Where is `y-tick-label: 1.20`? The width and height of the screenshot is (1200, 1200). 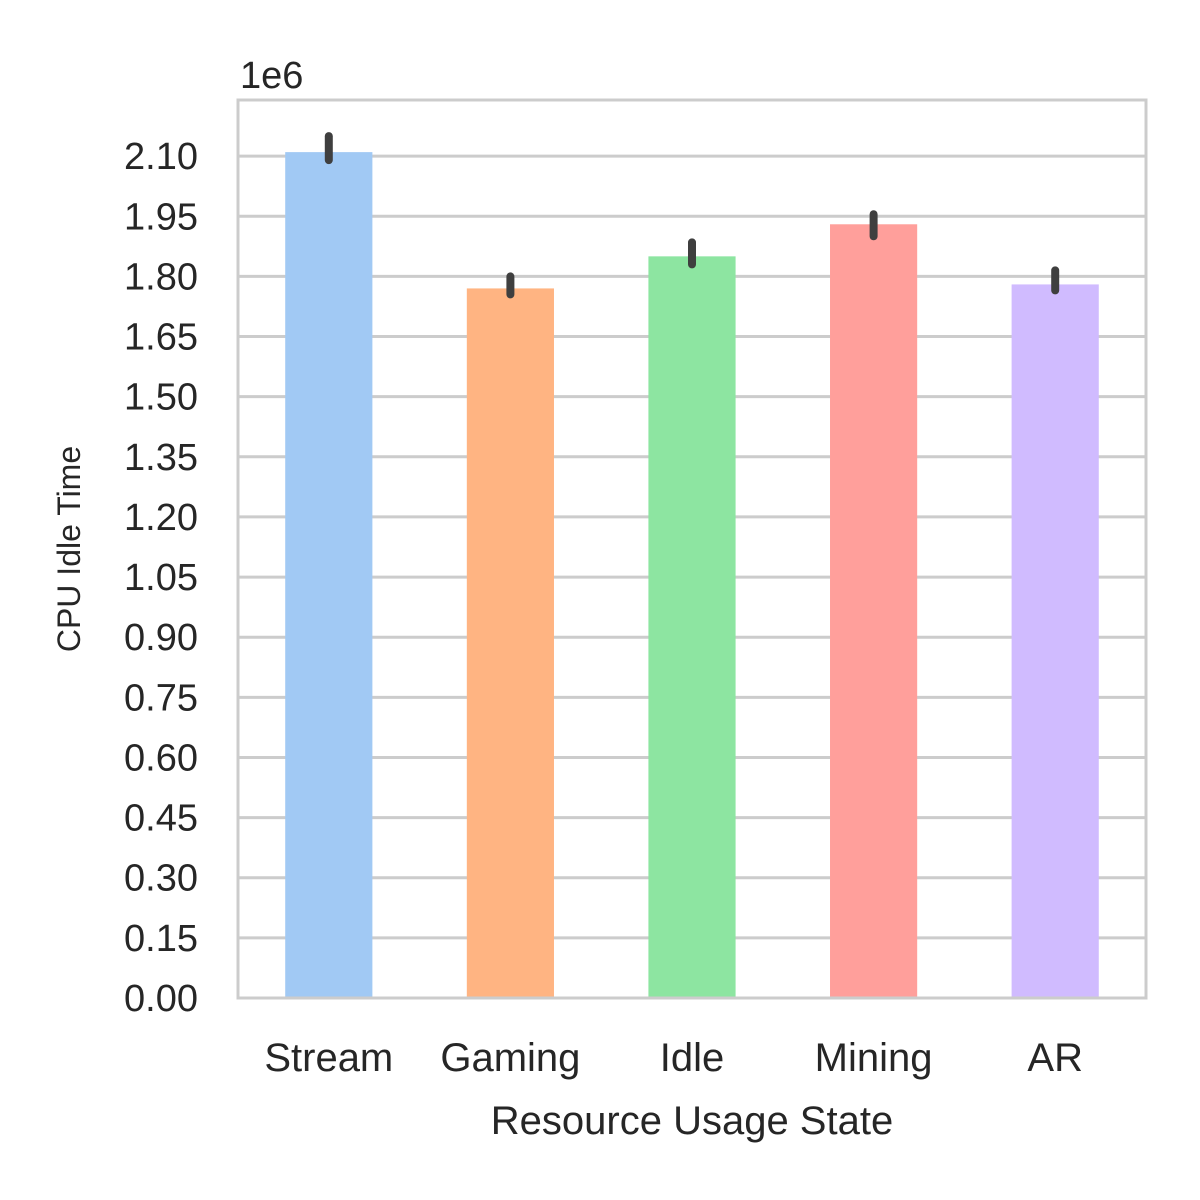 y-tick-label: 1.20 is located at coordinates (161, 518).